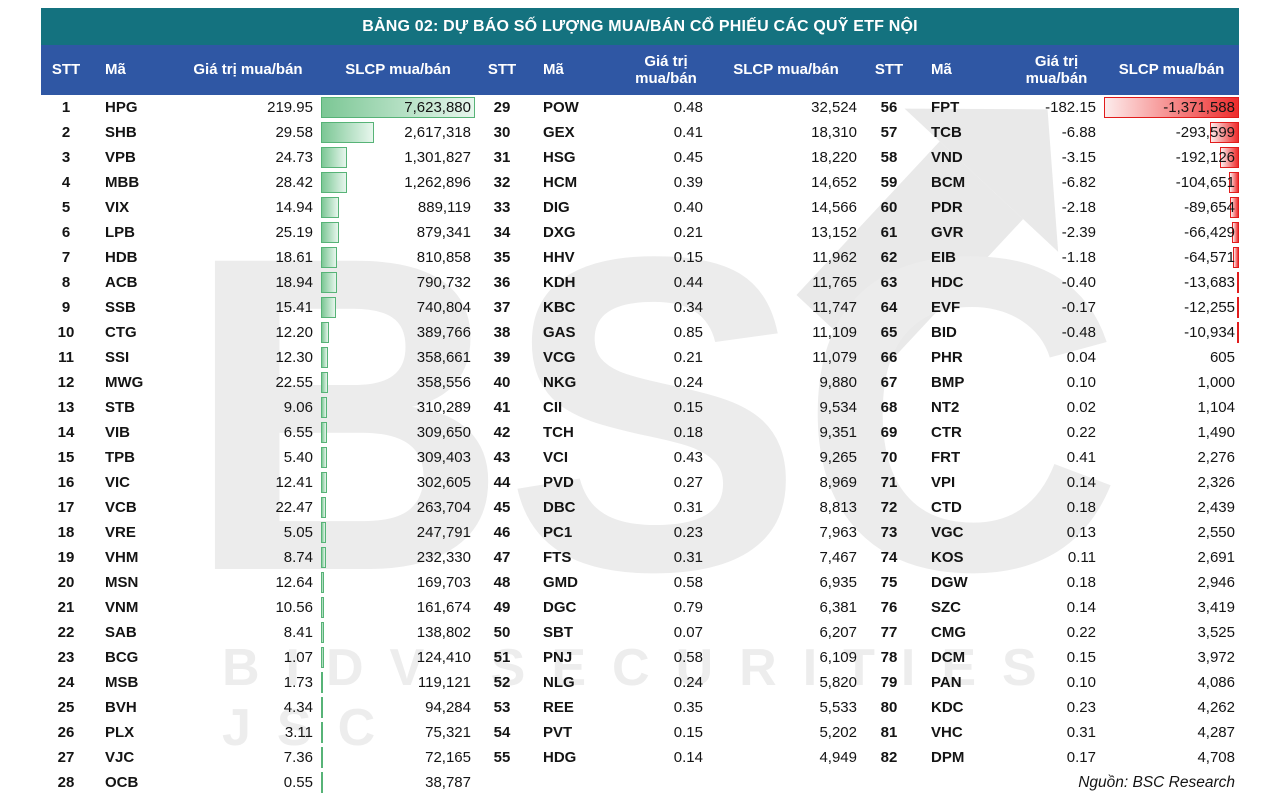  I want to click on shares-value: 309,650, so click(443, 432).